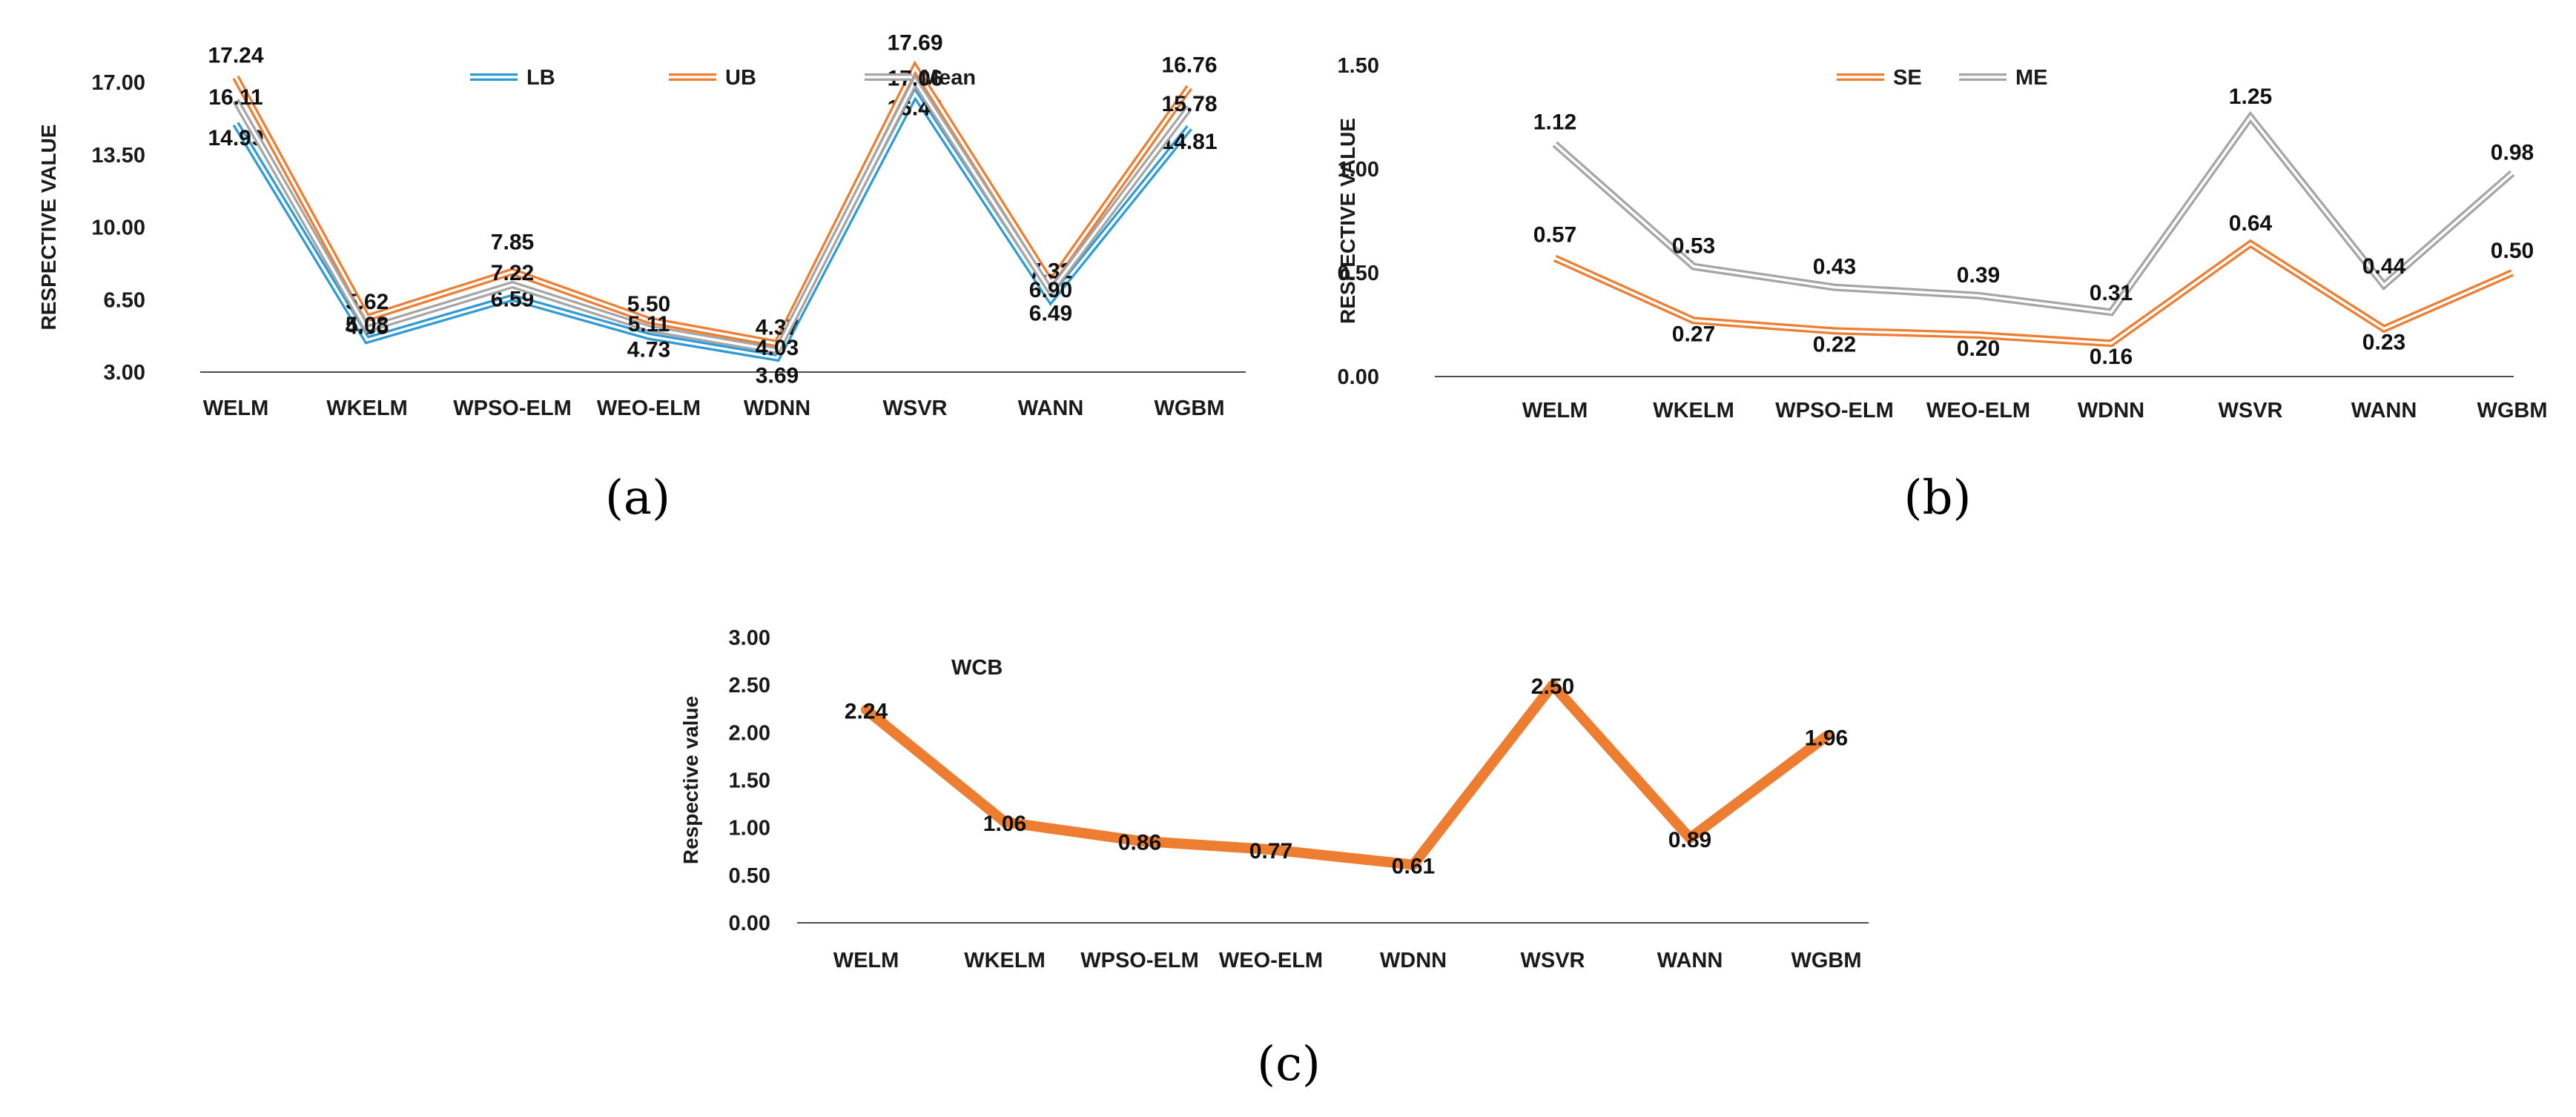  Describe the element at coordinates (740, 78) in the screenshot. I see `legend-label: UB` at that location.